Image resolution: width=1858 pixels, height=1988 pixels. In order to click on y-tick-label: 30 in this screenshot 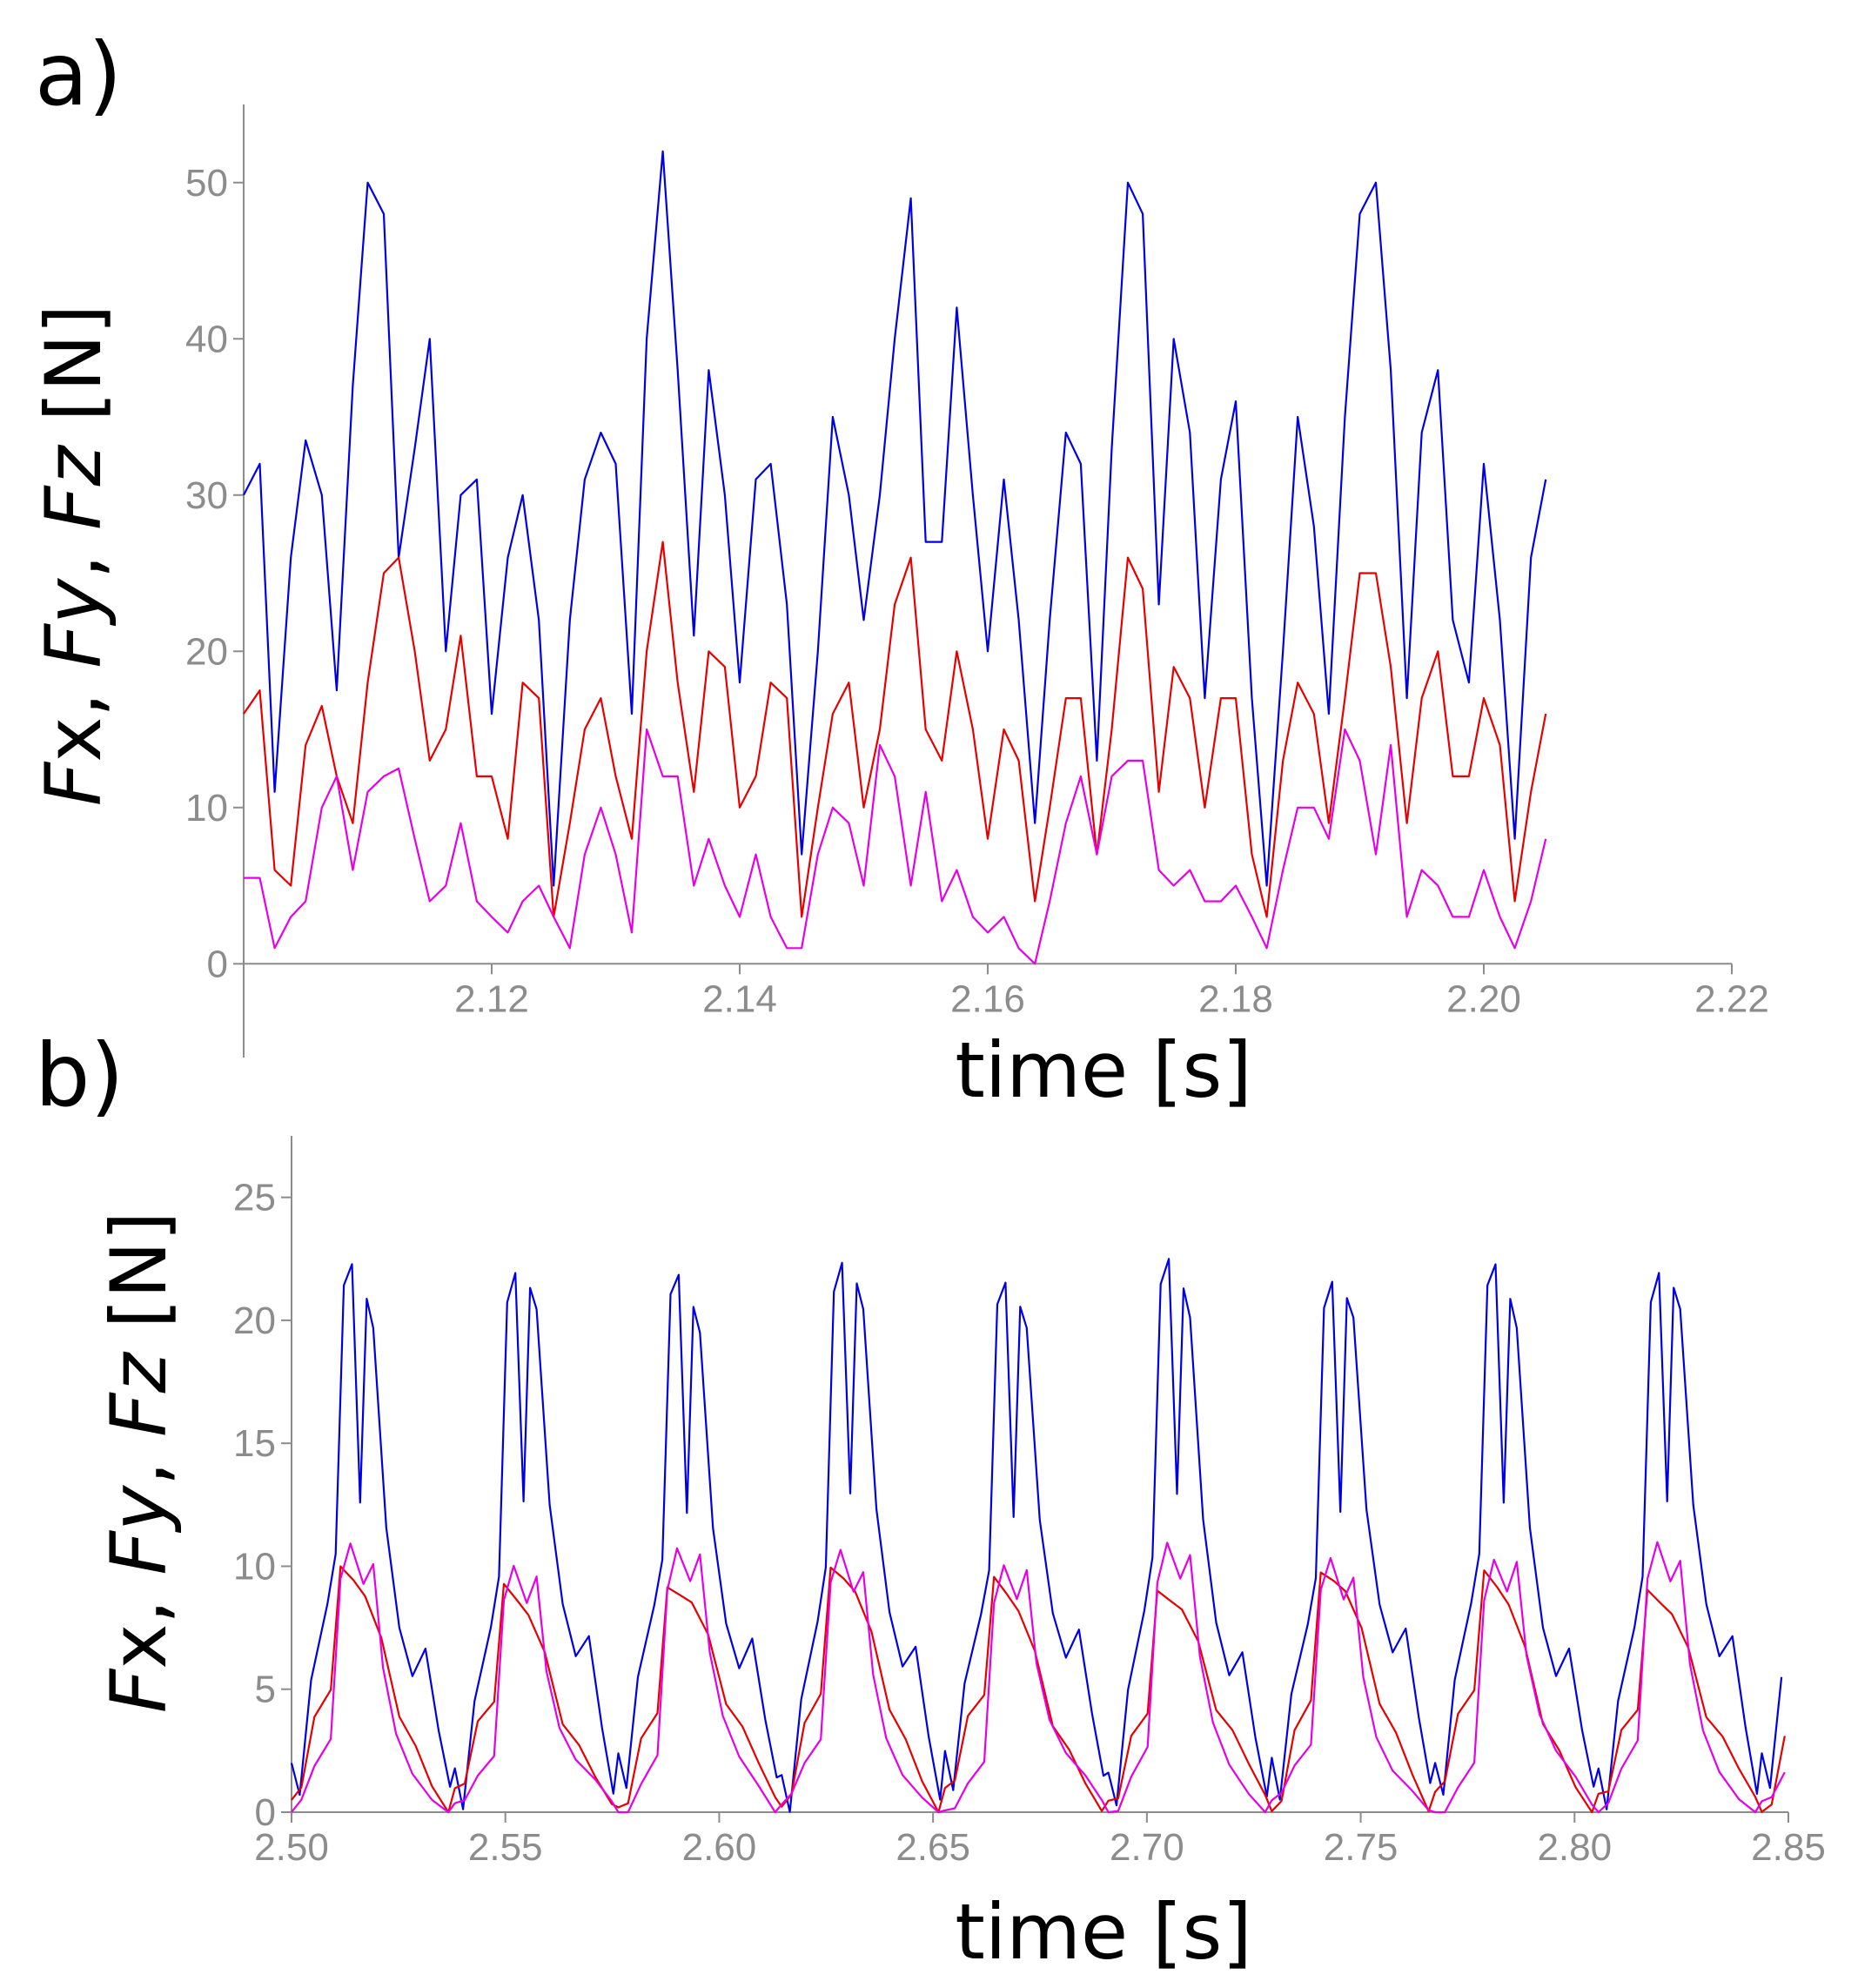, I will do `click(206, 496)`.